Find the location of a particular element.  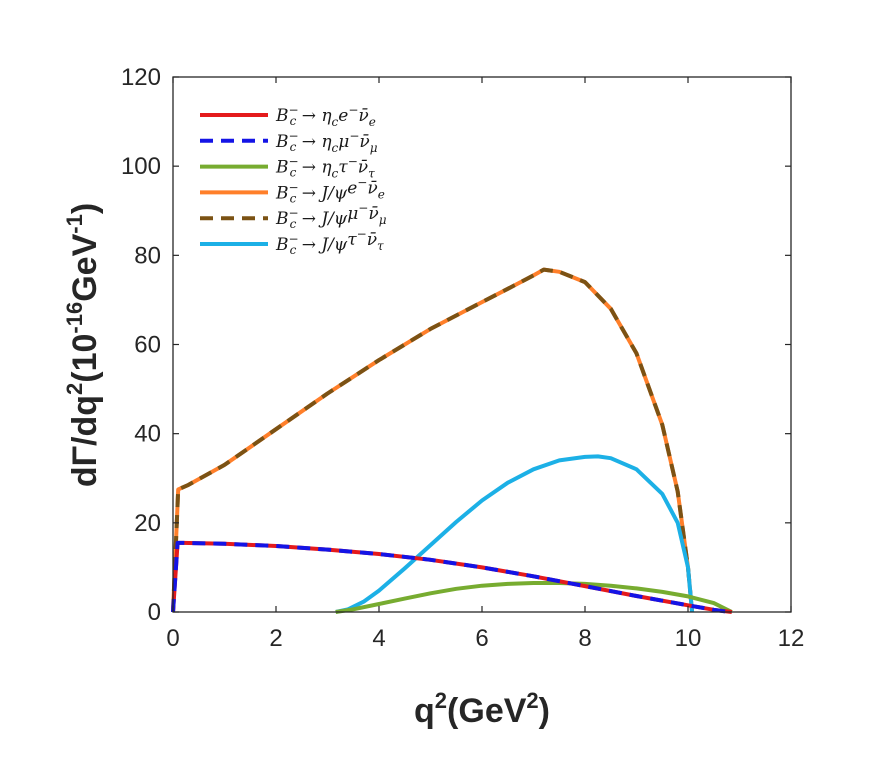

x-tick-label: 4 is located at coordinates (378, 638).